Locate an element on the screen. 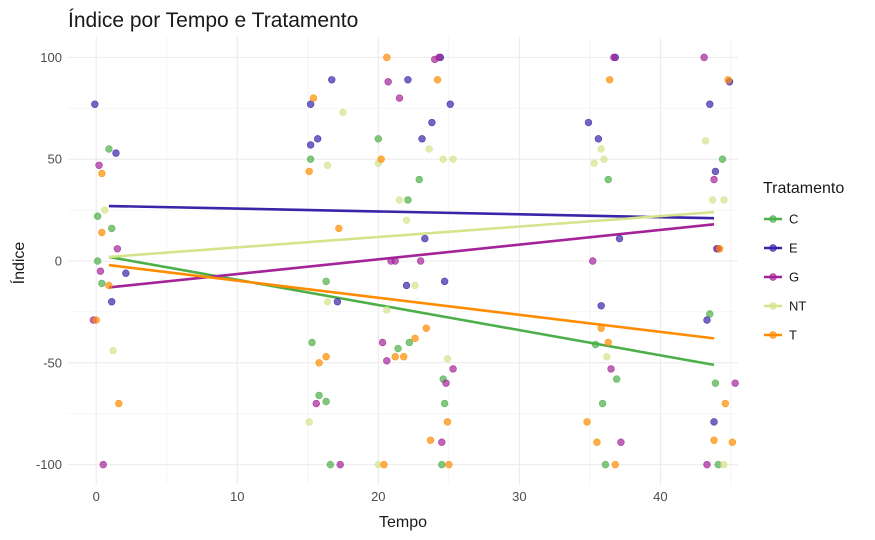  x-tick-label: 0 is located at coordinates (96, 496).